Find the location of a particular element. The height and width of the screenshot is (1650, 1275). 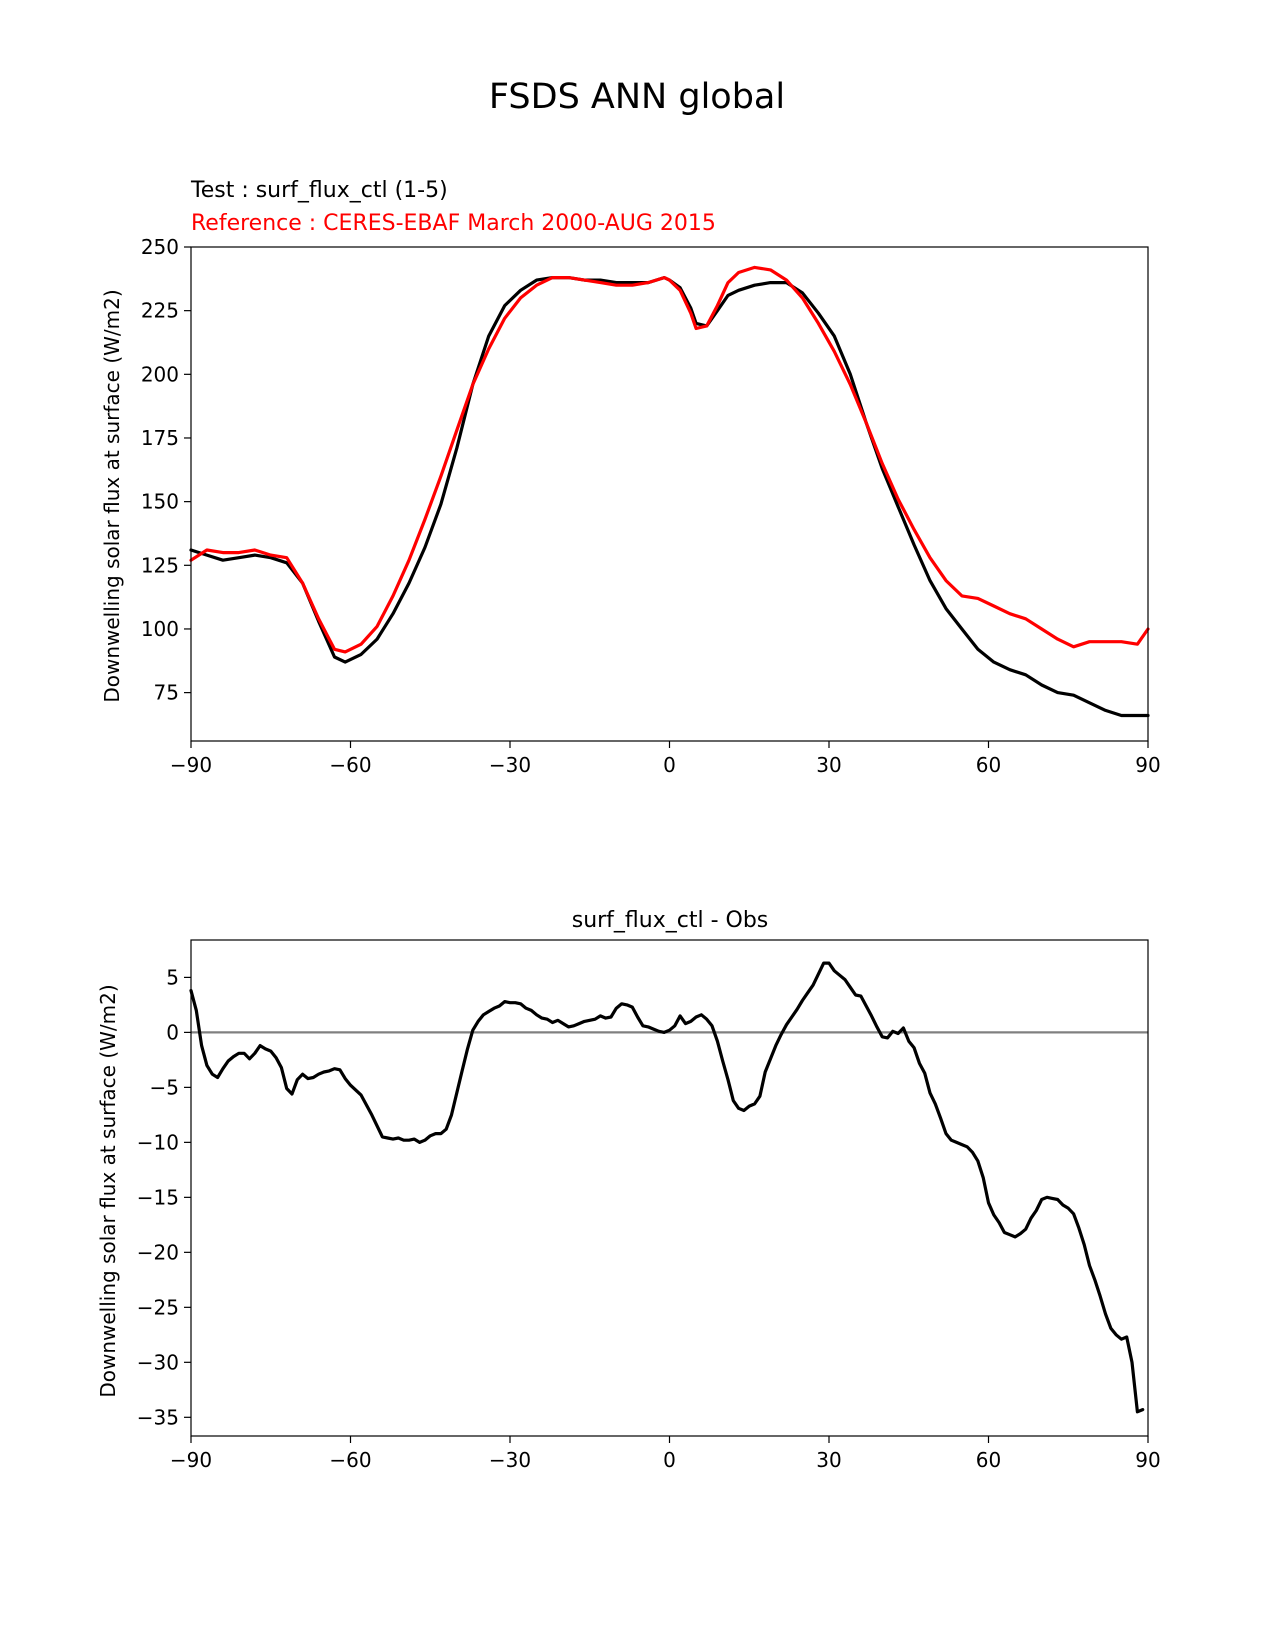

bottom-y-axis-label: Downwelling solar flux at surface (W/m2) is located at coordinates (108, 1190).